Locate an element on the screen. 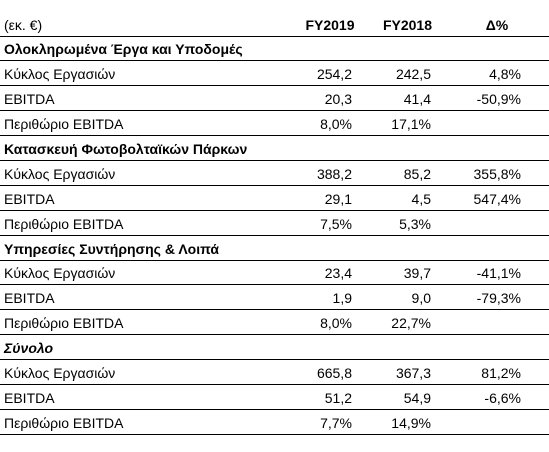 This screenshot has height=452, width=549. cell-value: 242,5 is located at coordinates (407, 73).